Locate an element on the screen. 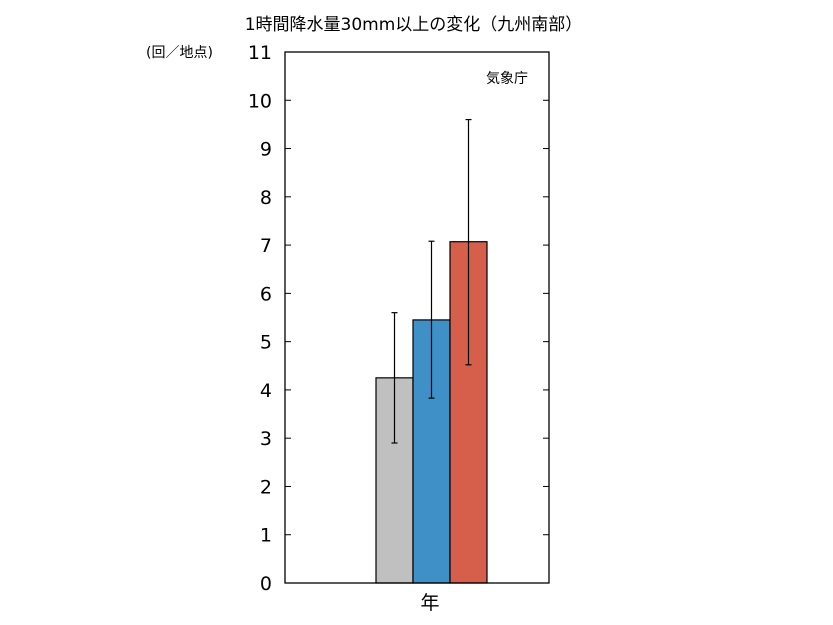  y-tick-label: 3 is located at coordinates (266, 439).